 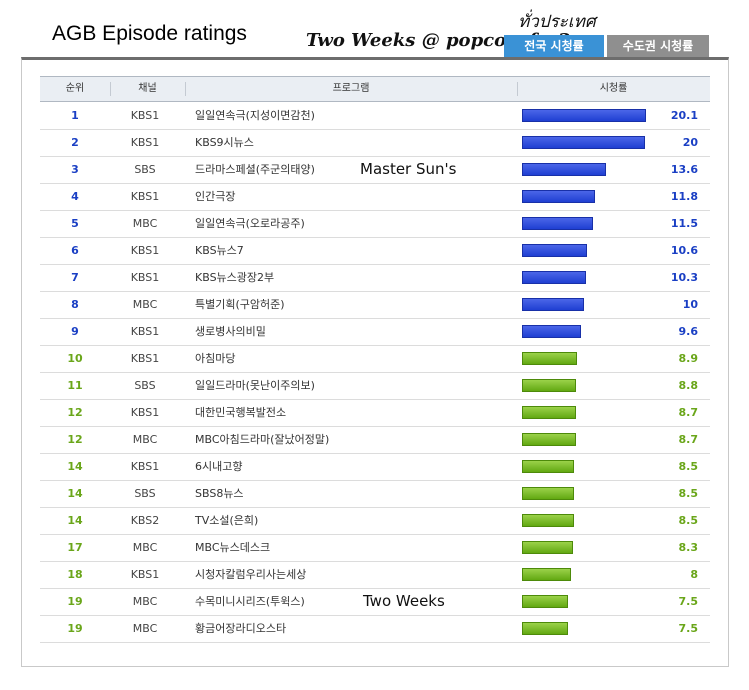 I want to click on rank-cell: 17, so click(x=75, y=547).